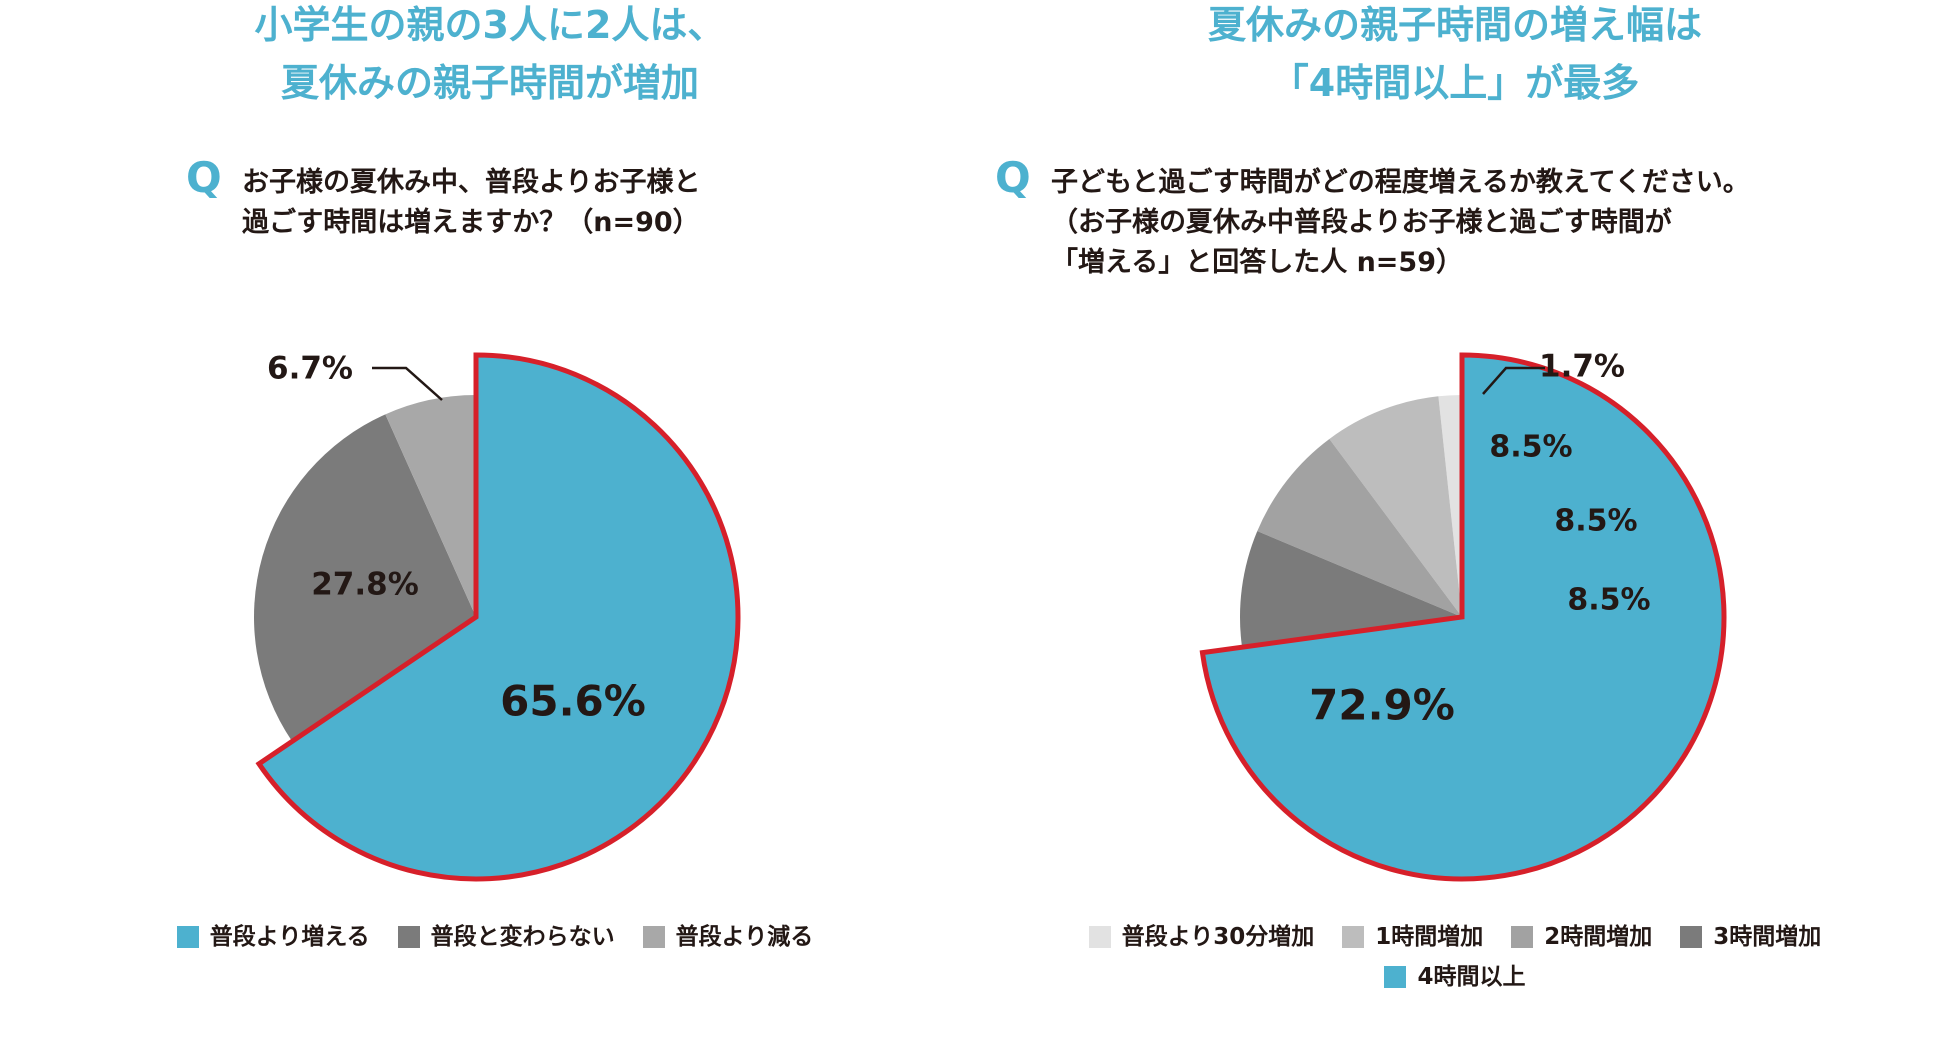 Image resolution: width=1950 pixels, height=1040 pixels. What do you see at coordinates (1454, 25) in the screenshot?
I see `right-headline-line-1: 夏休みの親子時間の増え幅は` at bounding box center [1454, 25].